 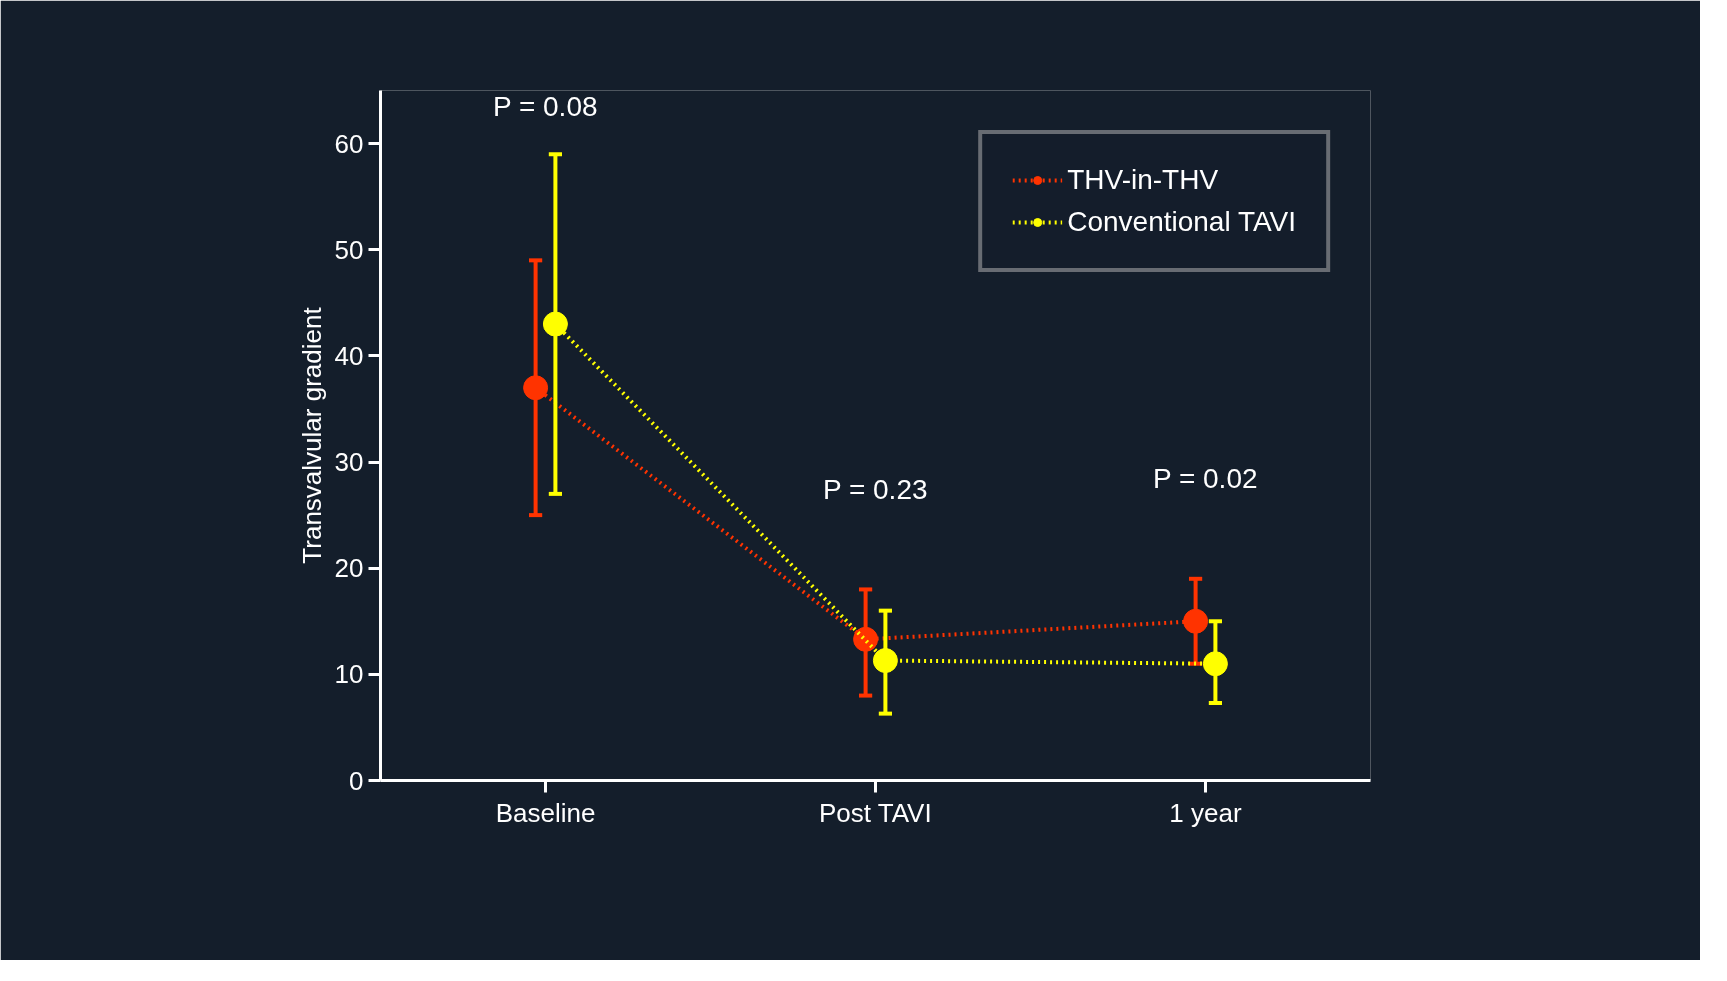 I want to click on y-tick-label: 40, so click(x=349, y=355).